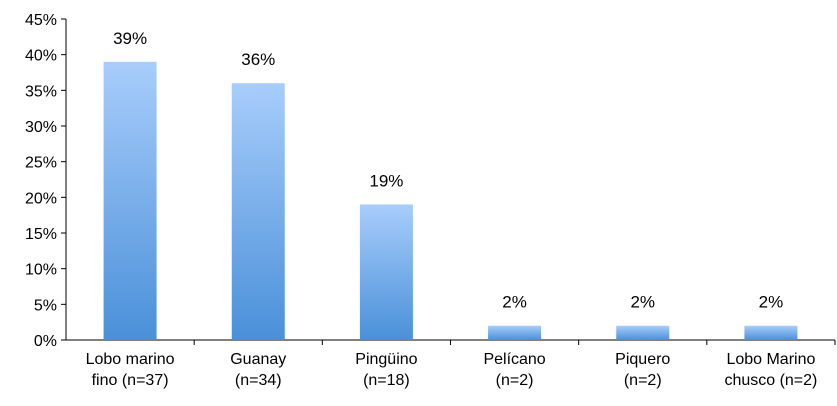  Describe the element at coordinates (258, 370) in the screenshot. I see `x-tick-label: Guanay (n=34)` at that location.